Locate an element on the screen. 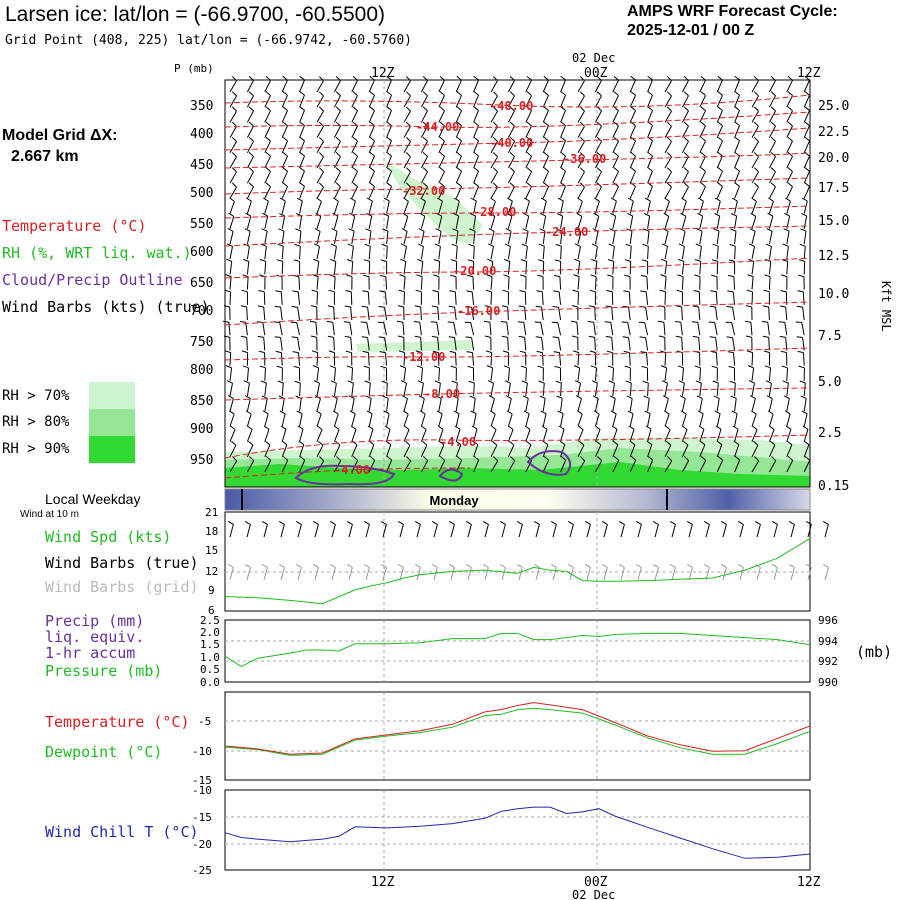 The image size is (900, 900). temperature-contour-label: -12.00 is located at coordinates (423, 357).